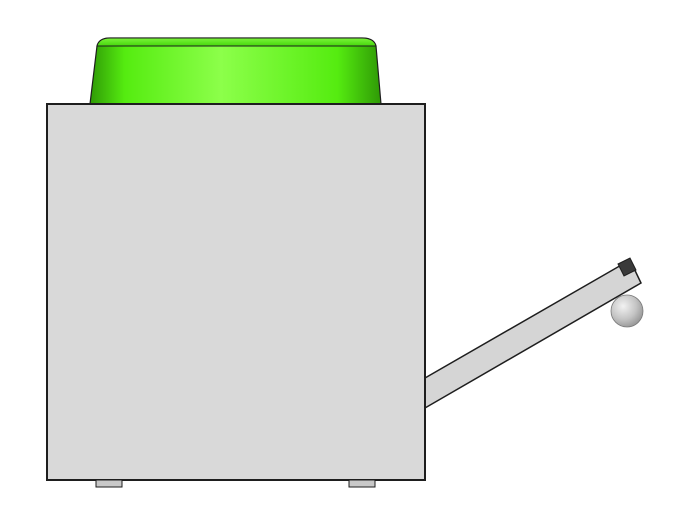 The height and width of the screenshot is (526, 682). What do you see at coordinates (362, 483) in the screenshot?
I see `foot-right` at bounding box center [362, 483].